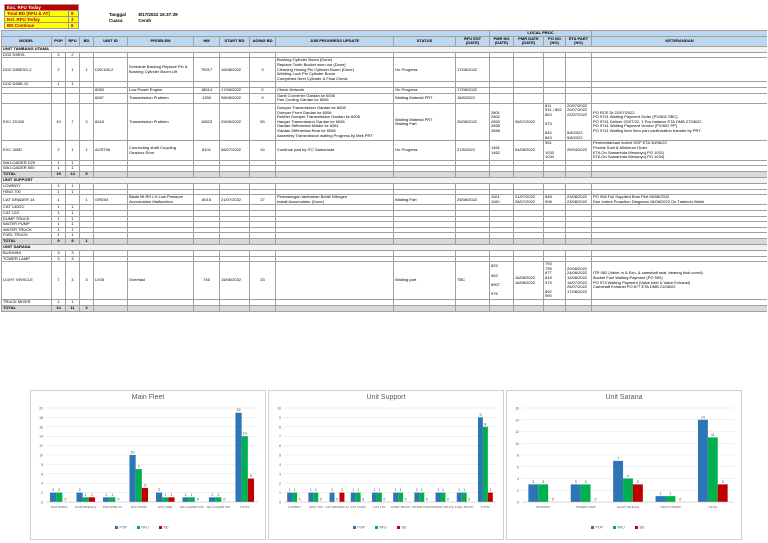  I want to click on table-cell: 7, so click(72, 122).